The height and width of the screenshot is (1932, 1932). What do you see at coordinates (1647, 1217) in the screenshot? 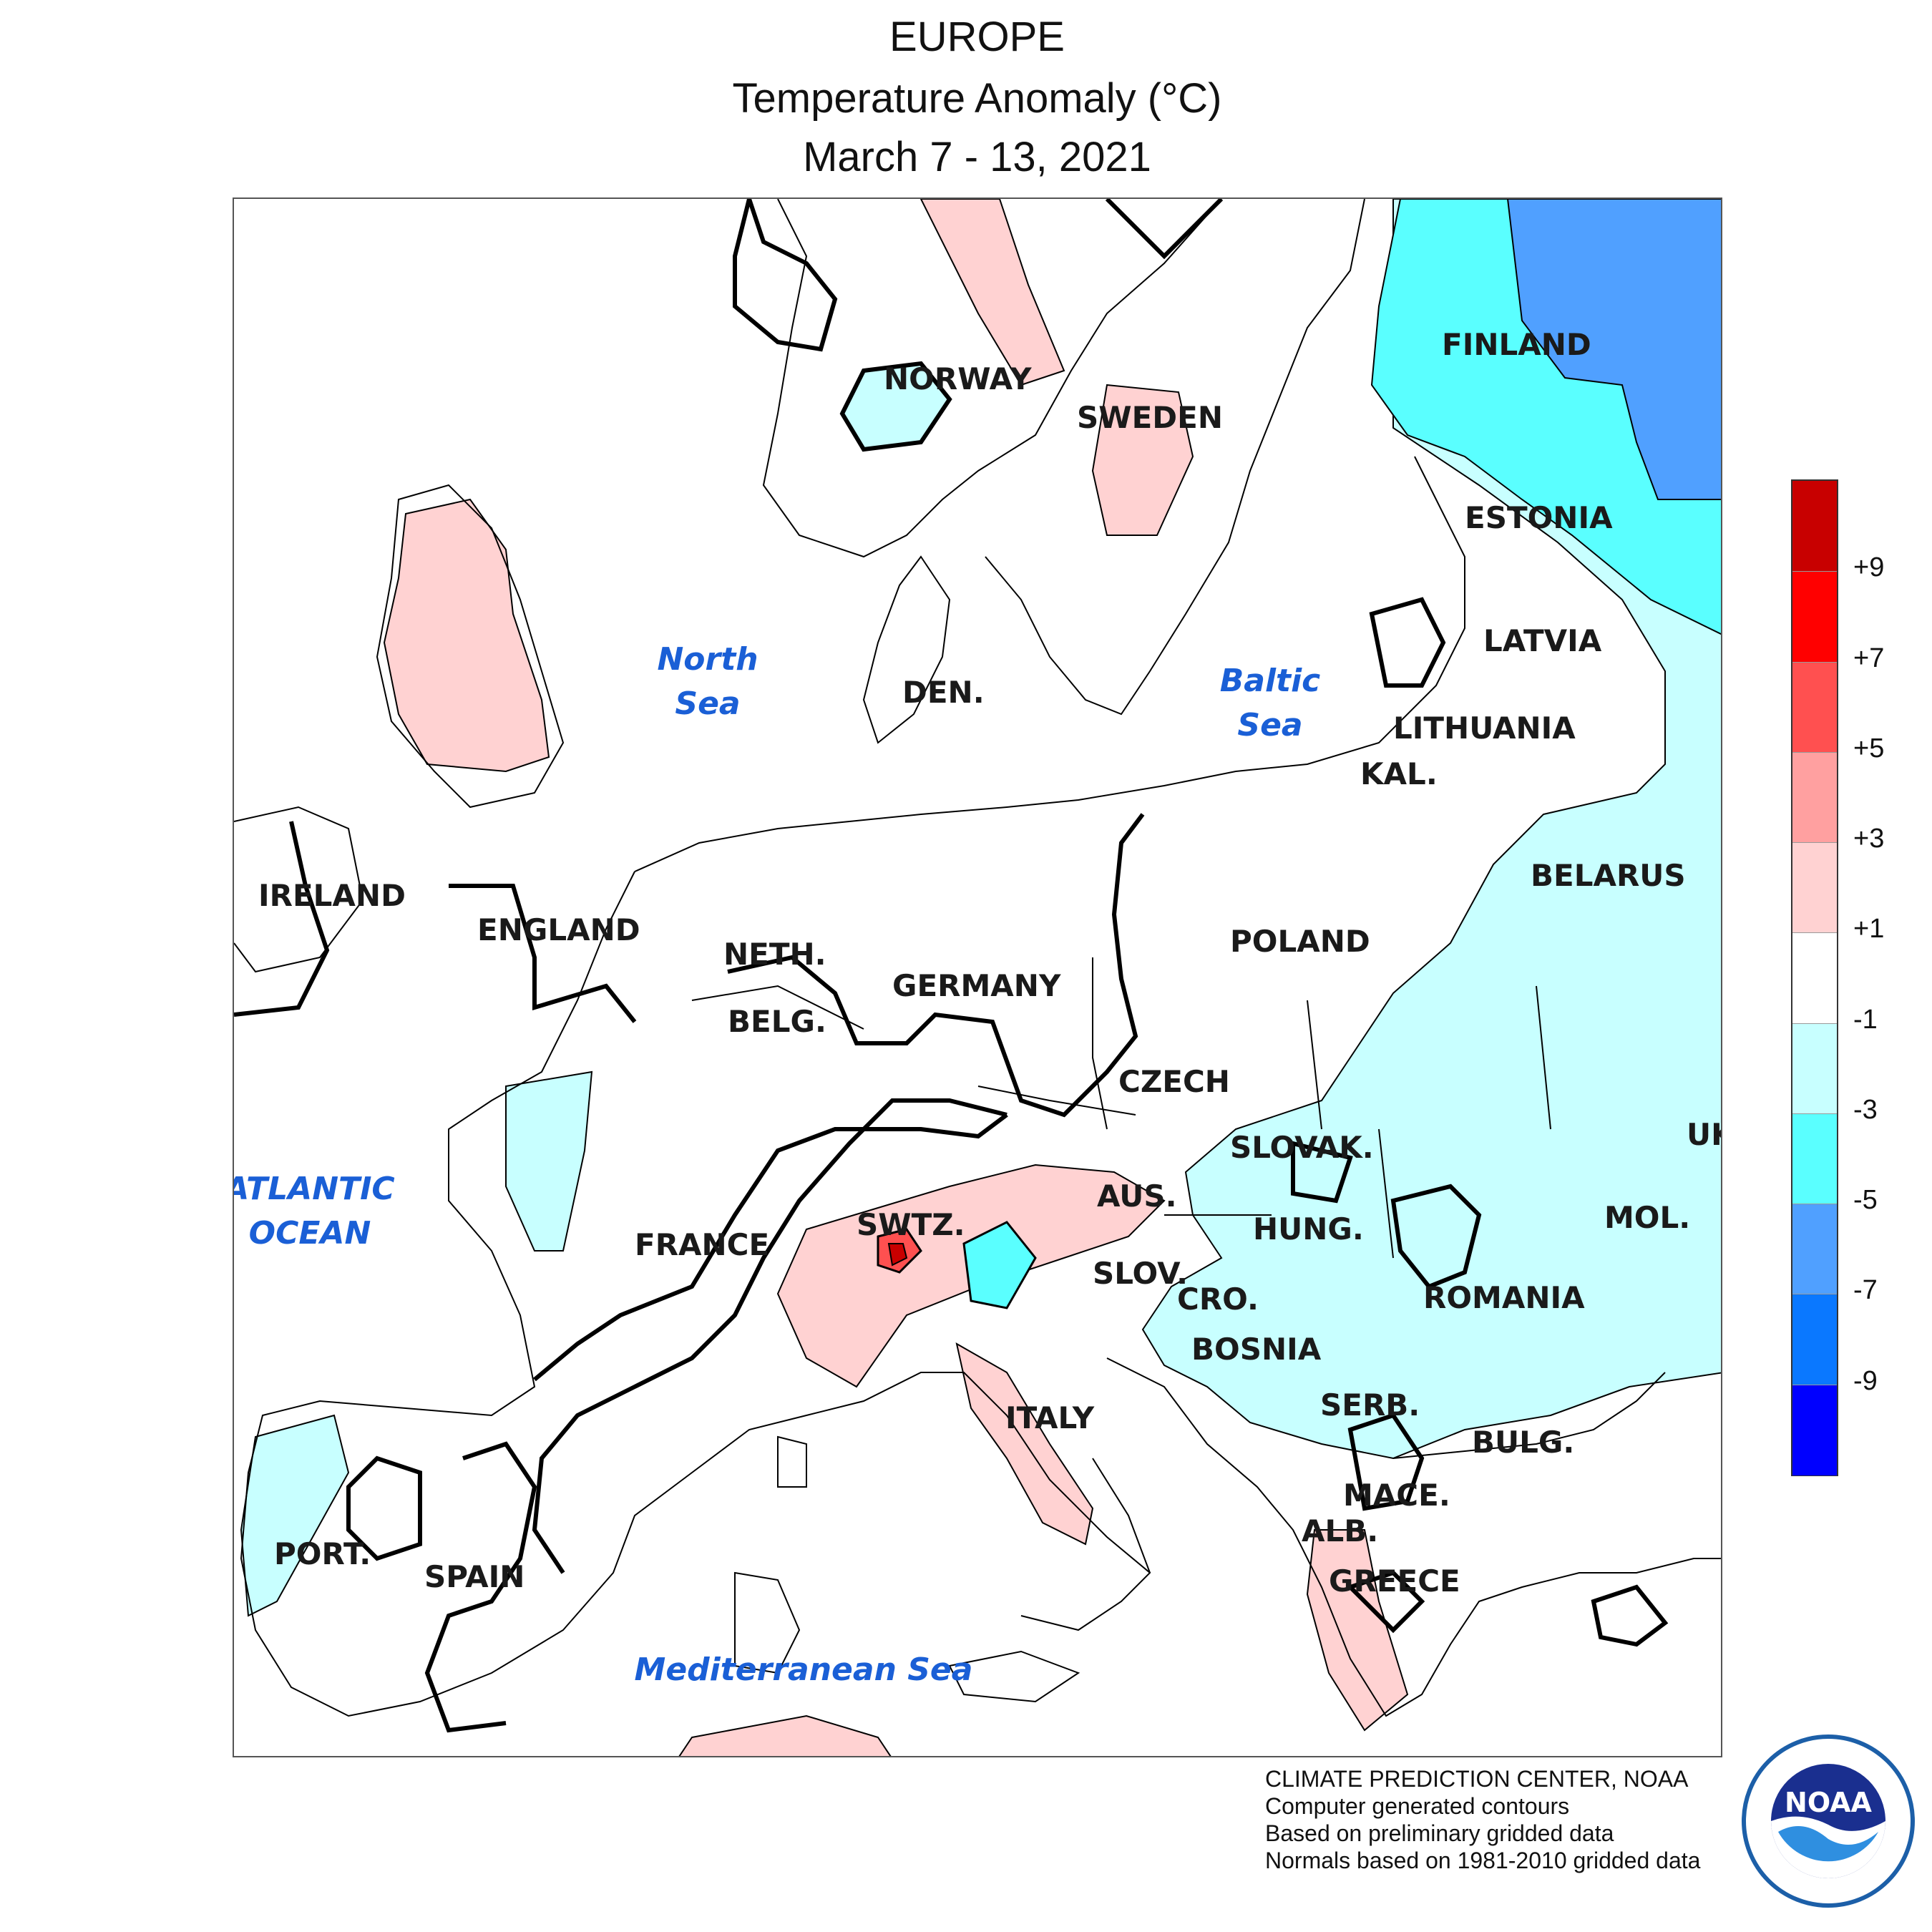
I see `label-moldova: MOL.` at bounding box center [1647, 1217].